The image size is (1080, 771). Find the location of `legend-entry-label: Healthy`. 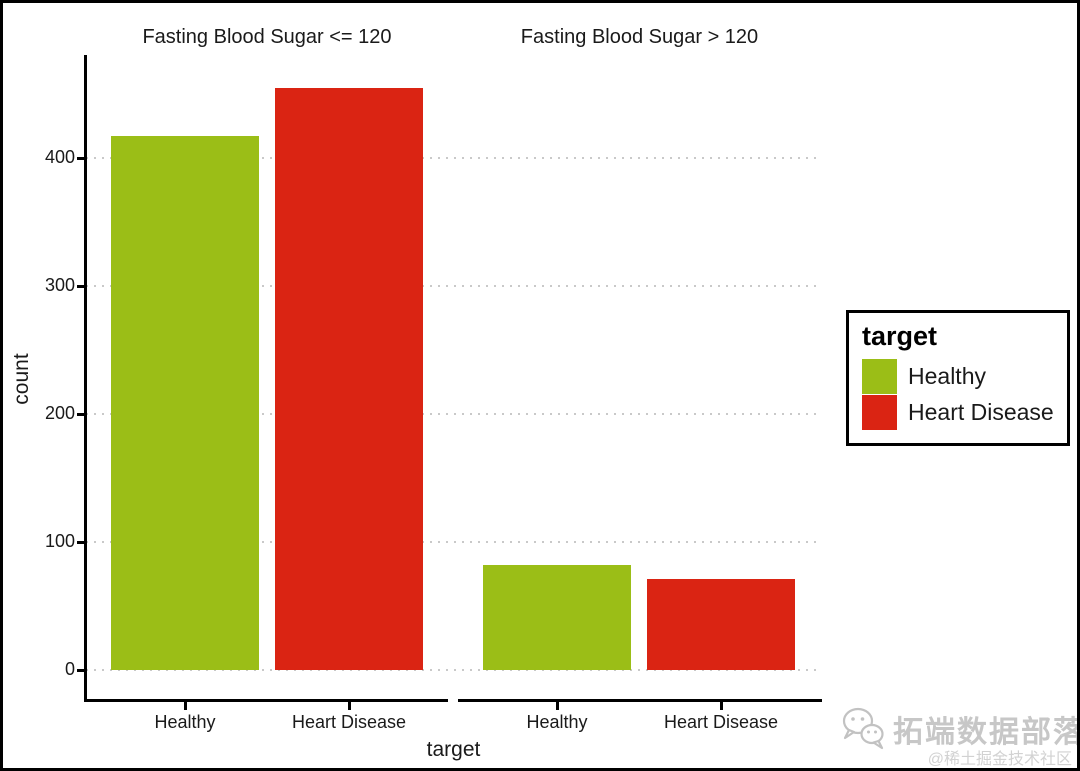

legend-entry-label: Healthy is located at coordinates (947, 375).